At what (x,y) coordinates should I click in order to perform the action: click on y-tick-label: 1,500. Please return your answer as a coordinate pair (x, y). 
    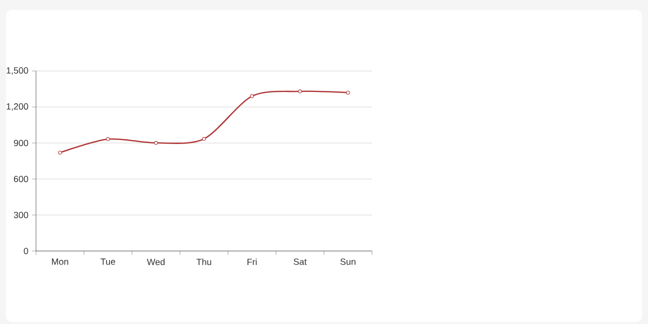
    Looking at the image, I should click on (17, 71).